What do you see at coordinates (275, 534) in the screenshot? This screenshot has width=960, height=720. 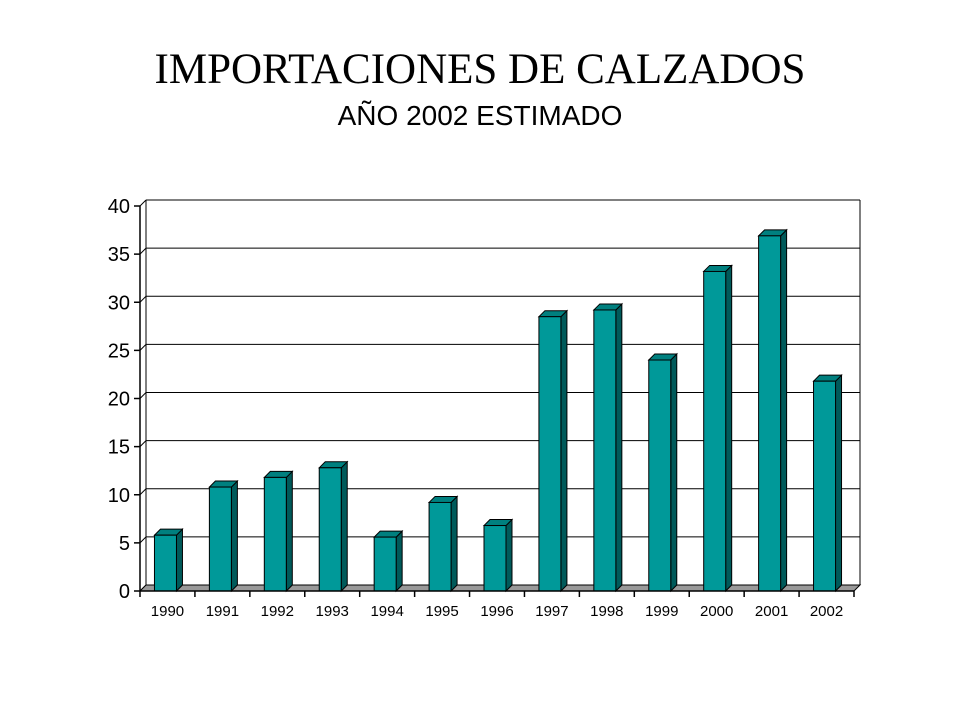 I see `bar-front-1992` at bounding box center [275, 534].